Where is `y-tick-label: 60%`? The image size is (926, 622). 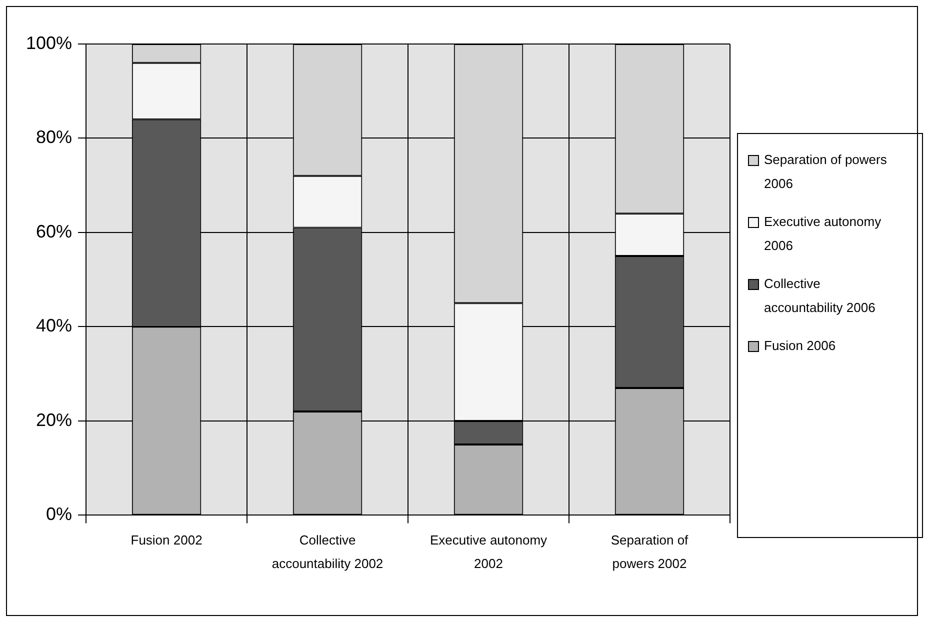 y-tick-label: 60% is located at coordinates (54, 231).